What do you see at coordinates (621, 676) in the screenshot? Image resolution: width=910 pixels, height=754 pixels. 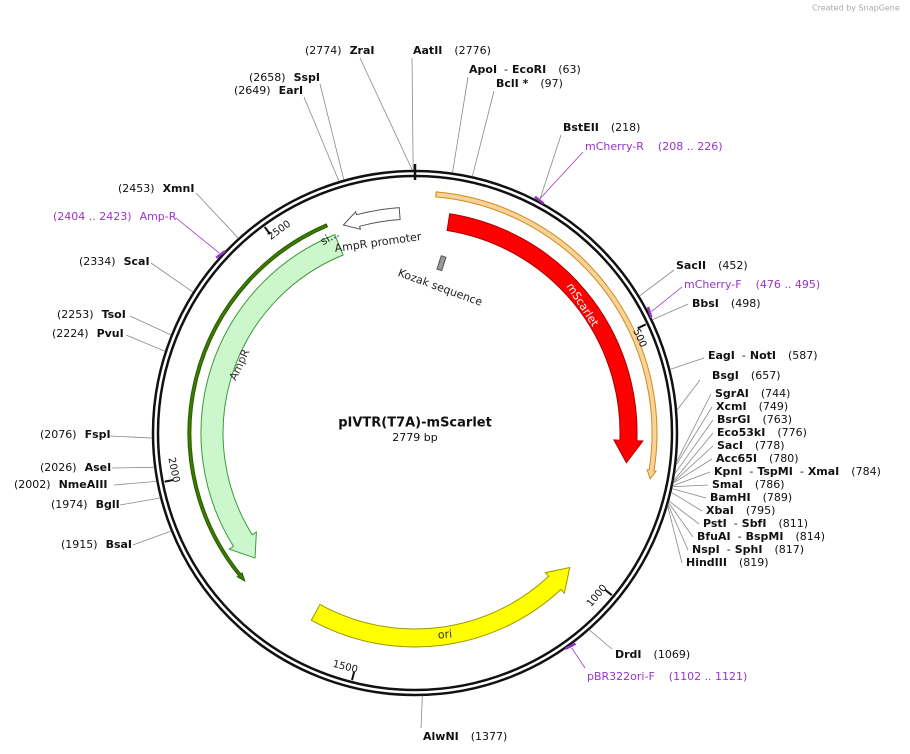 I see `primer-name: pBR322ori-F` at bounding box center [621, 676].